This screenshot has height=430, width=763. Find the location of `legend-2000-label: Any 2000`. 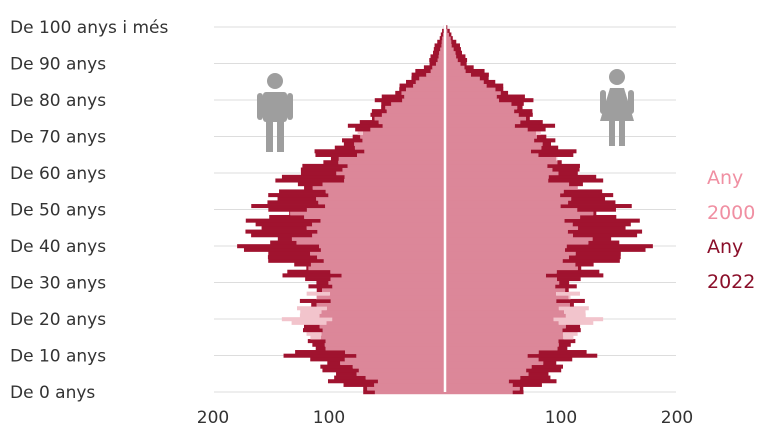

legend-2000-label: Any 2000 is located at coordinates (731, 195).